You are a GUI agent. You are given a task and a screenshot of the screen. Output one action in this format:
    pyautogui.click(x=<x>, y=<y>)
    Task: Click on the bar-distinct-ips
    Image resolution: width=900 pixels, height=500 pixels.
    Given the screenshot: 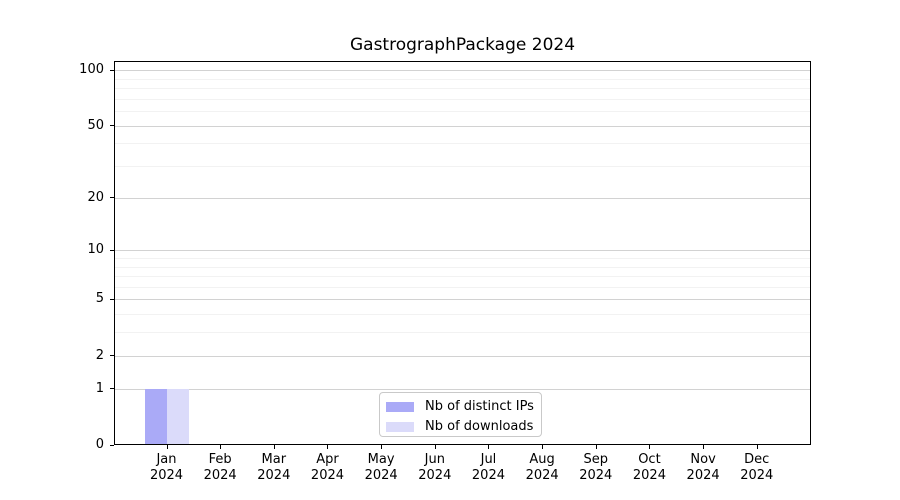 What is the action you would take?
    pyautogui.click(x=155, y=416)
    